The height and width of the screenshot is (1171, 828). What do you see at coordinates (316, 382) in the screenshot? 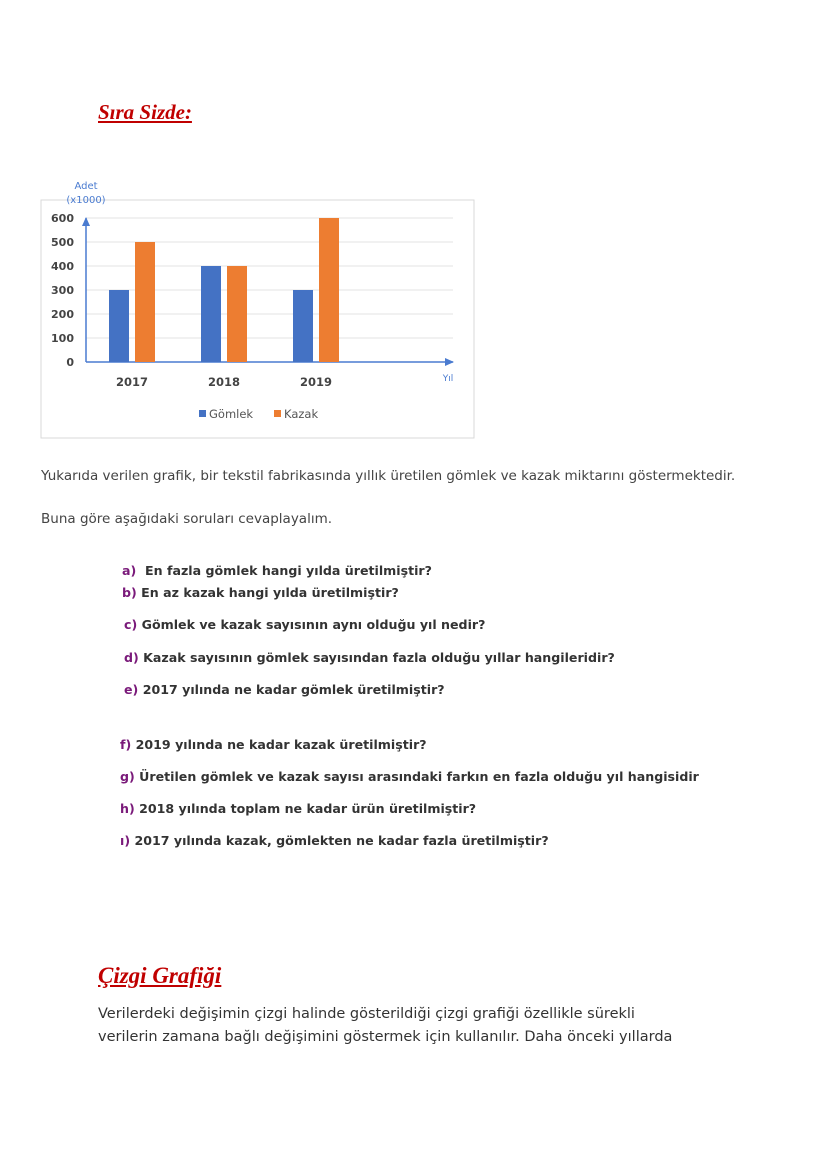
I see `x-tick-label: 2019` at bounding box center [316, 382].